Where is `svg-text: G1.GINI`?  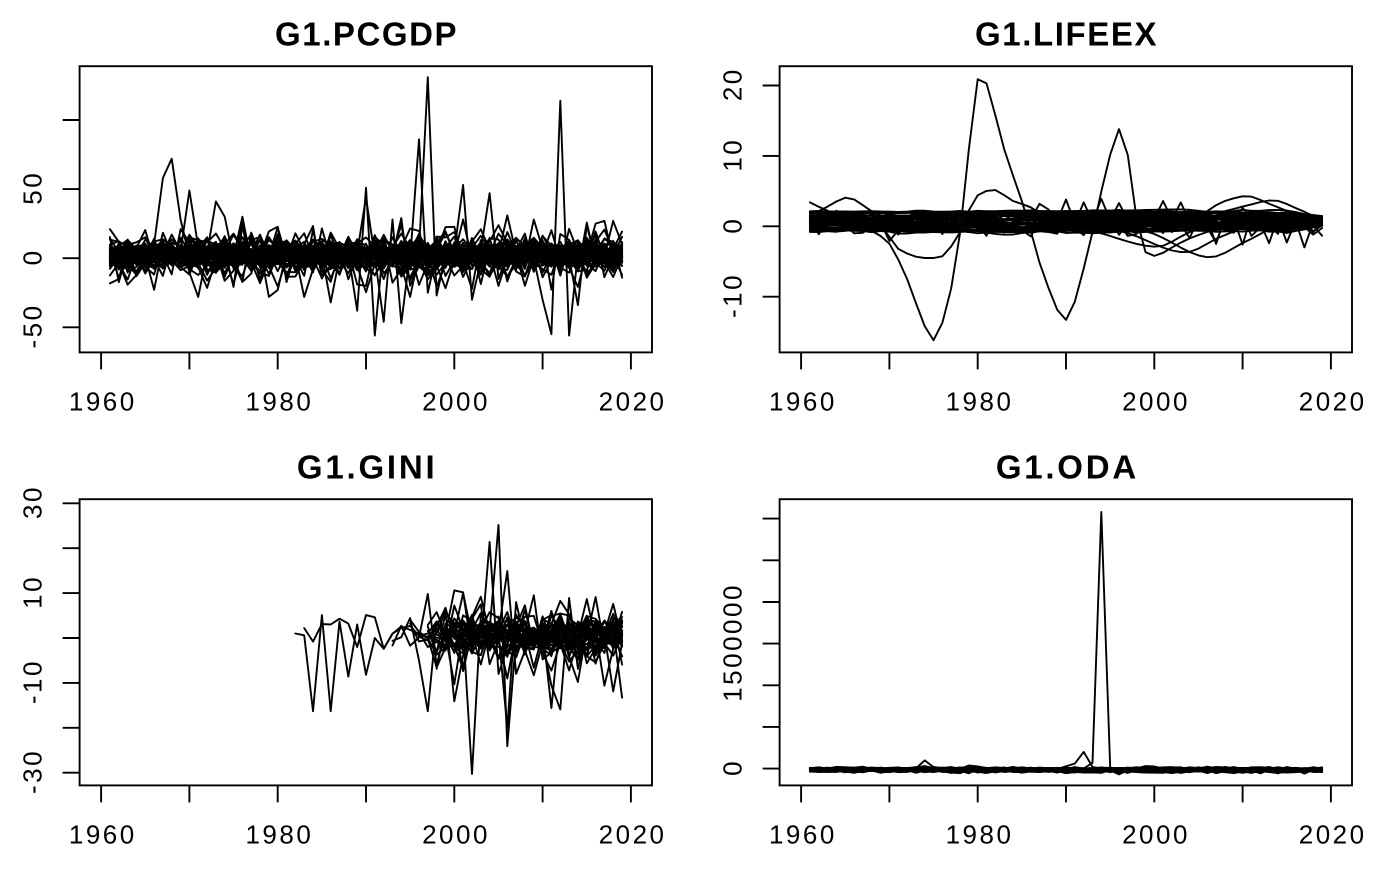 svg-text: G1.GINI is located at coordinates (367, 467).